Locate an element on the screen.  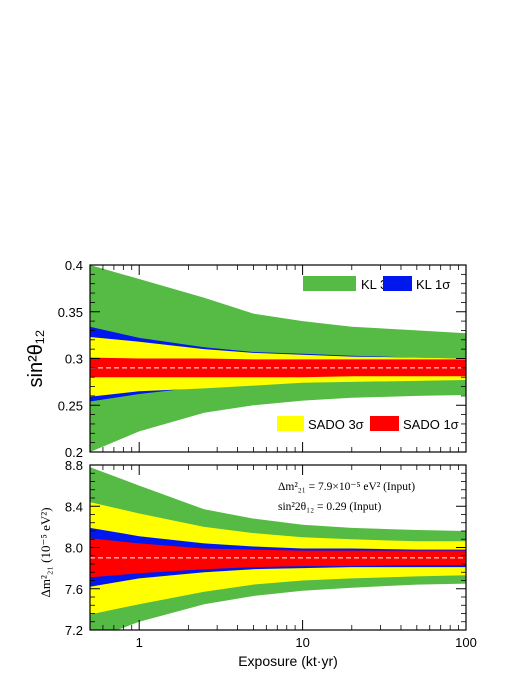
x-tick-label: 1 is located at coordinates (139, 642).